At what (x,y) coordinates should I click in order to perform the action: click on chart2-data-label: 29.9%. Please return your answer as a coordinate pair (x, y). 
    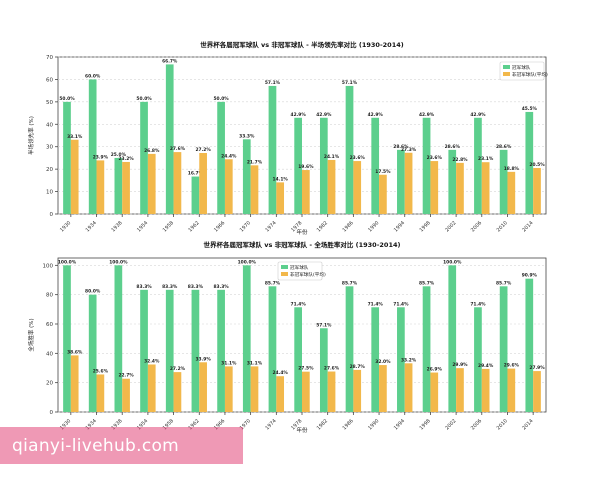
    Looking at the image, I should click on (460, 365).